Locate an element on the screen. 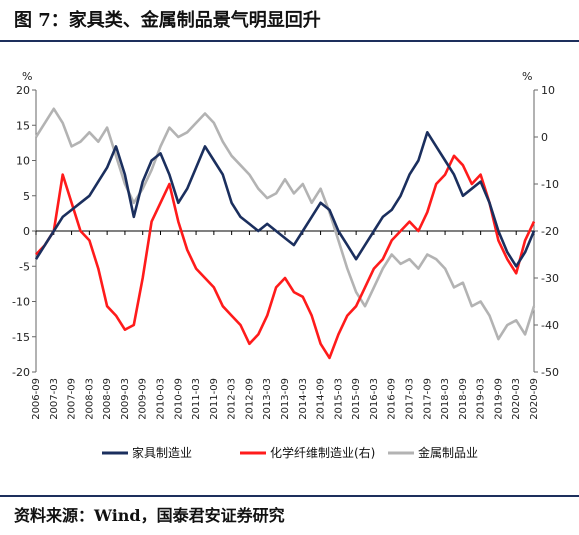  legend-label-2: 金属制品业 is located at coordinates (448, 452).